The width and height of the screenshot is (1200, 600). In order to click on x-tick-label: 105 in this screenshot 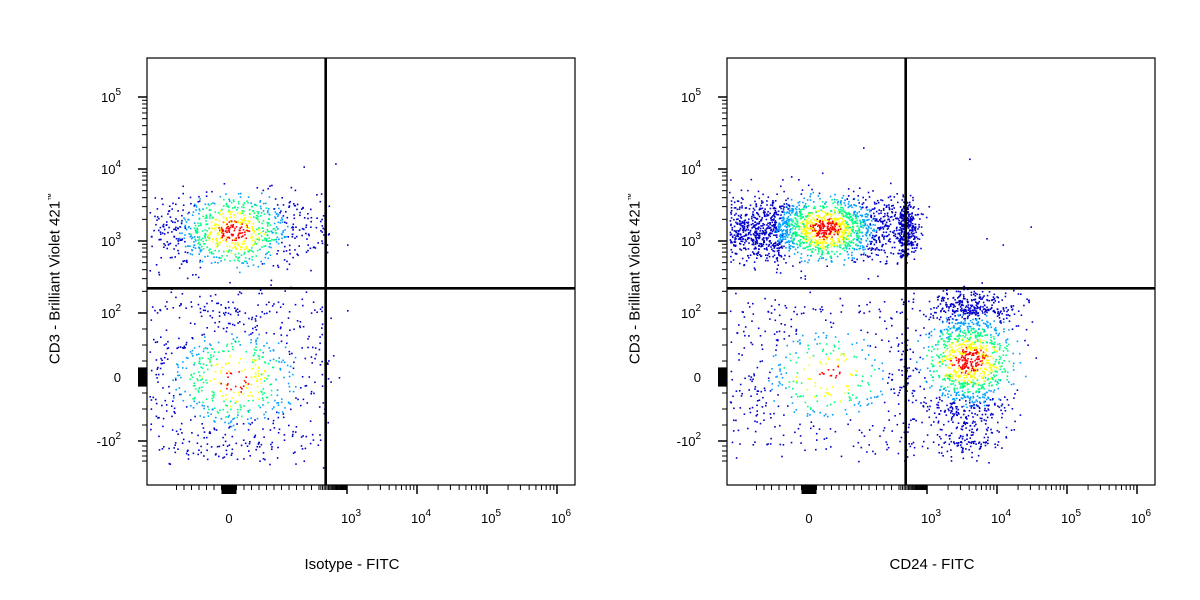, I will do `click(491, 517)`.